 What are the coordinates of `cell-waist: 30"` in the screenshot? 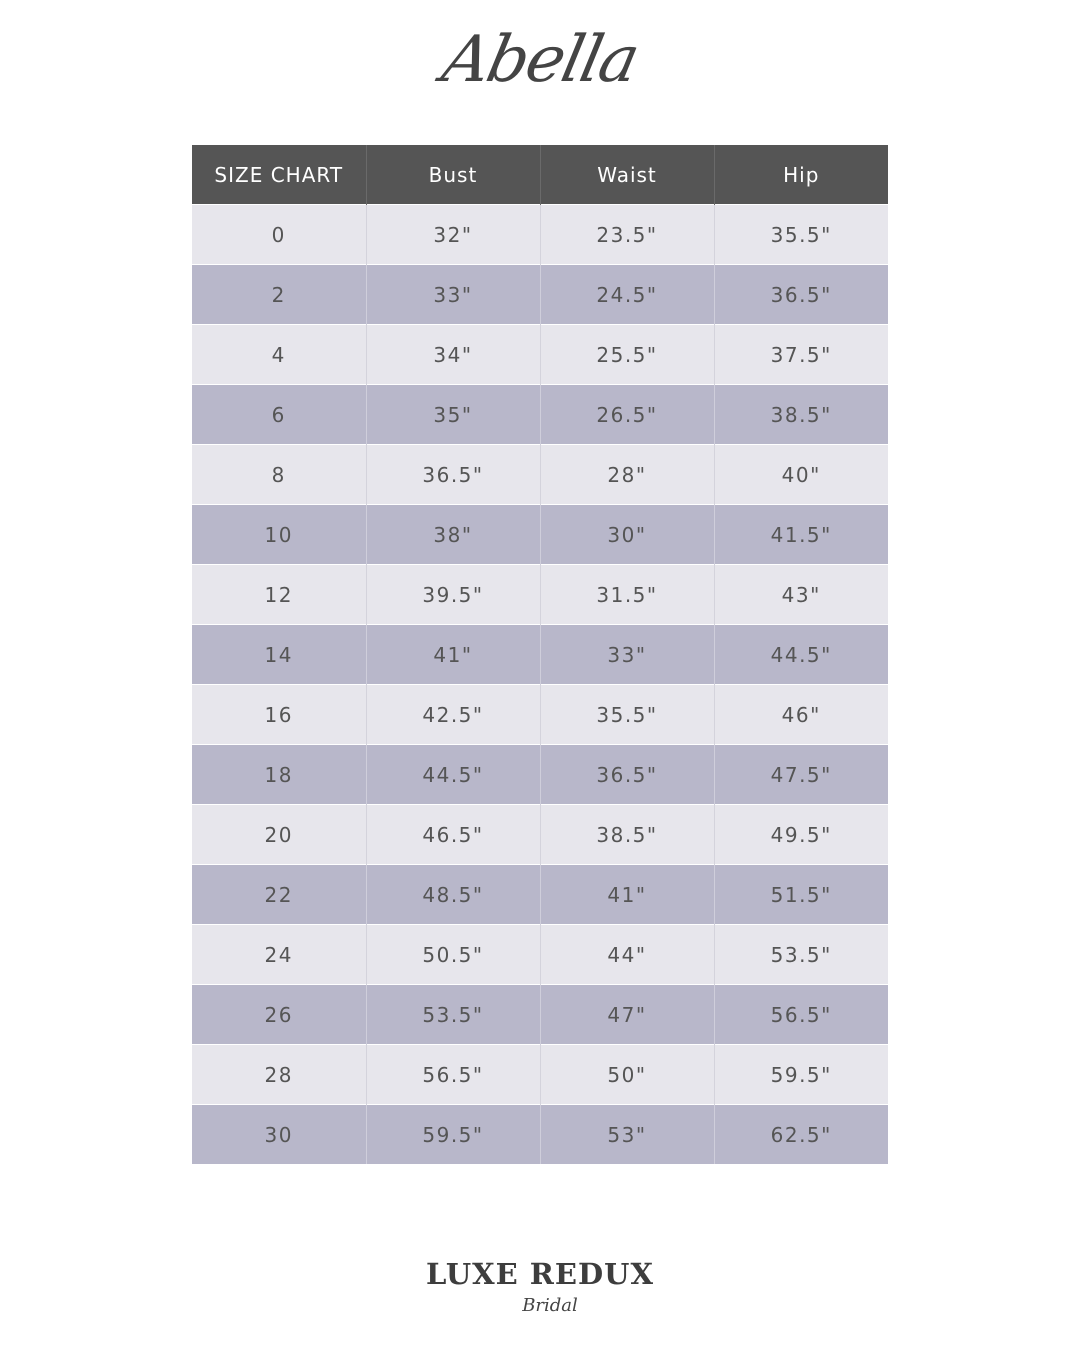 It's located at (626, 534).